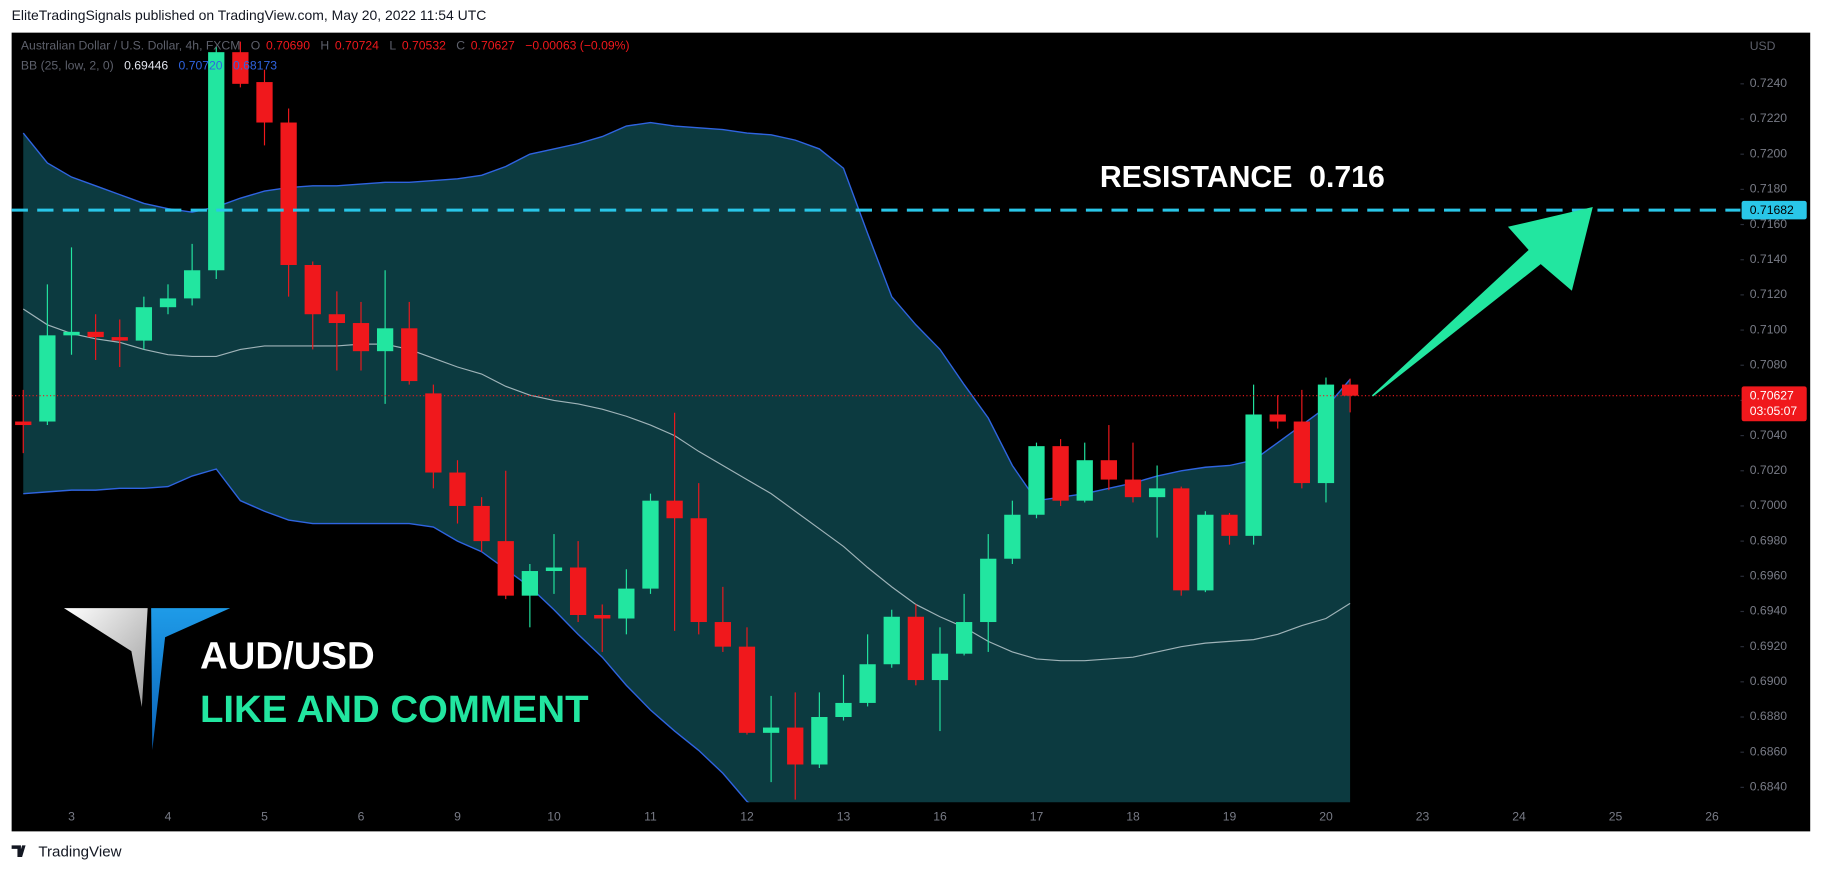  I want to click on annotation: LIKE AND COMMENT, so click(394, 709).